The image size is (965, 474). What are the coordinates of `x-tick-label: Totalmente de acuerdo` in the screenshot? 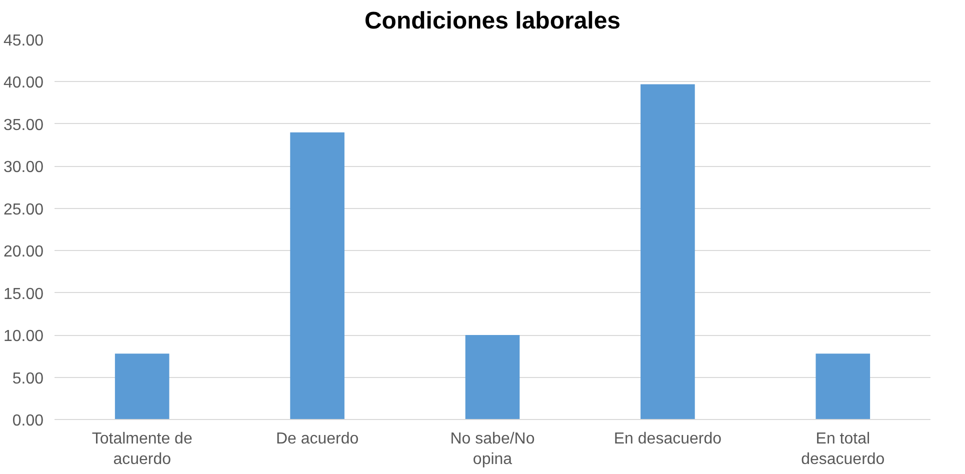 It's located at (142, 449).